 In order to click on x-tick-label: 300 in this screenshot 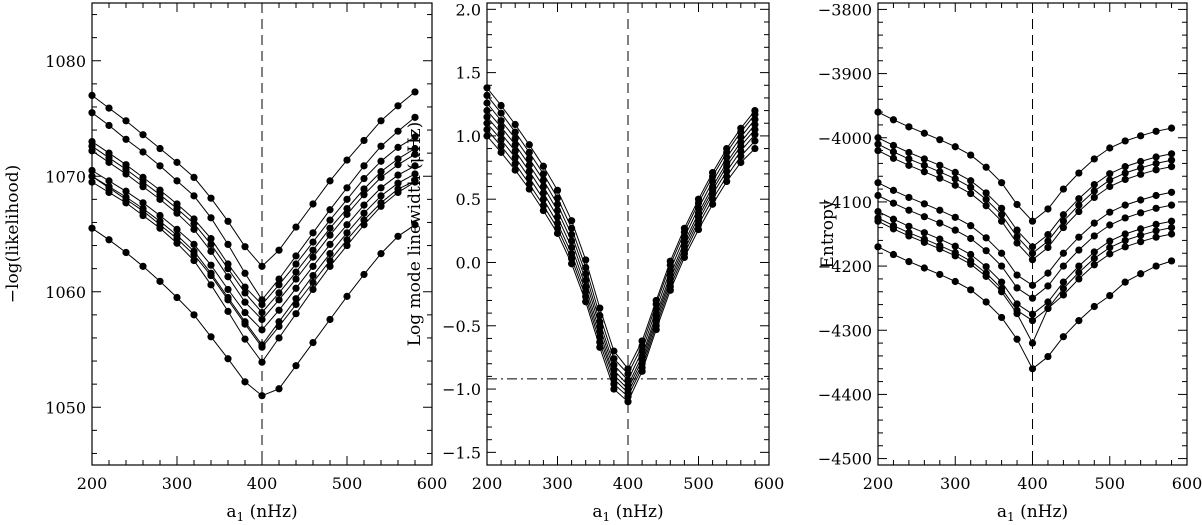, I will do `click(177, 483)`.